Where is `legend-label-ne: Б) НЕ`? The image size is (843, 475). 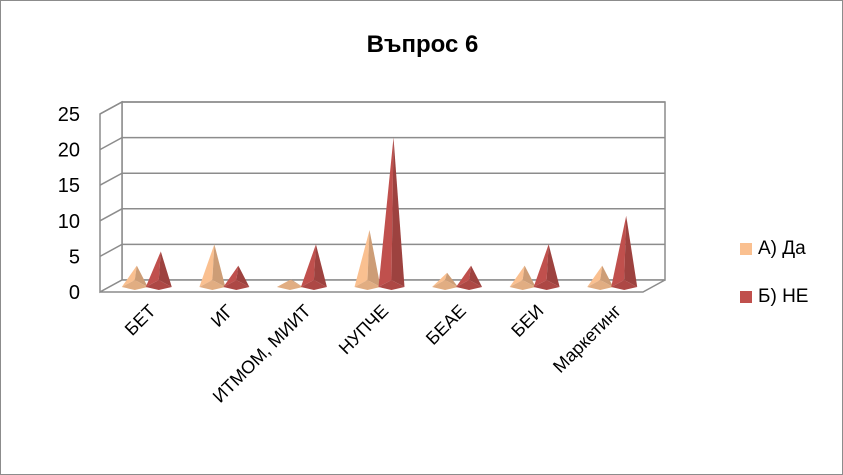
legend-label-ne: Б) НЕ is located at coordinates (783, 296).